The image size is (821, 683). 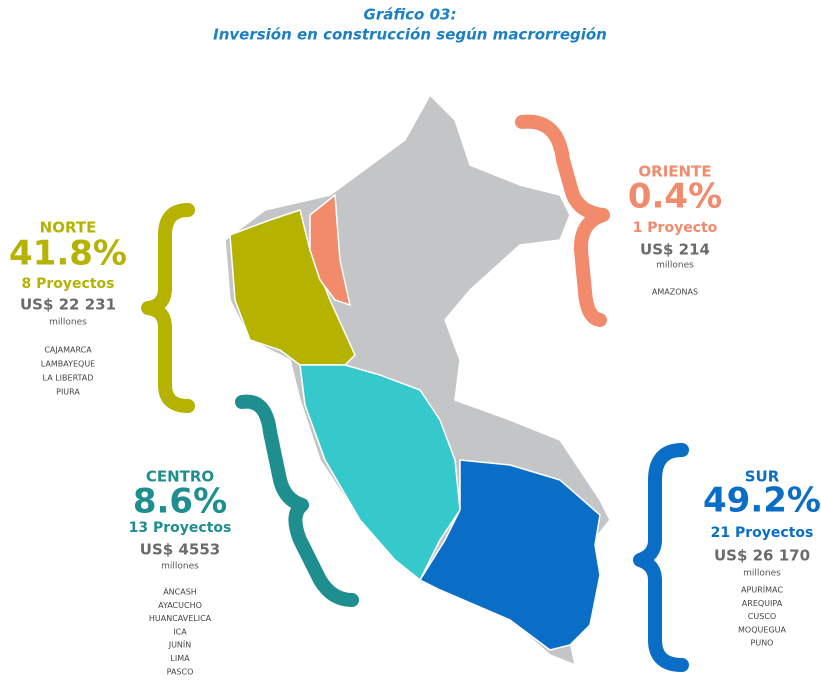 I want to click on department: AMAZONAS, so click(x=675, y=292).